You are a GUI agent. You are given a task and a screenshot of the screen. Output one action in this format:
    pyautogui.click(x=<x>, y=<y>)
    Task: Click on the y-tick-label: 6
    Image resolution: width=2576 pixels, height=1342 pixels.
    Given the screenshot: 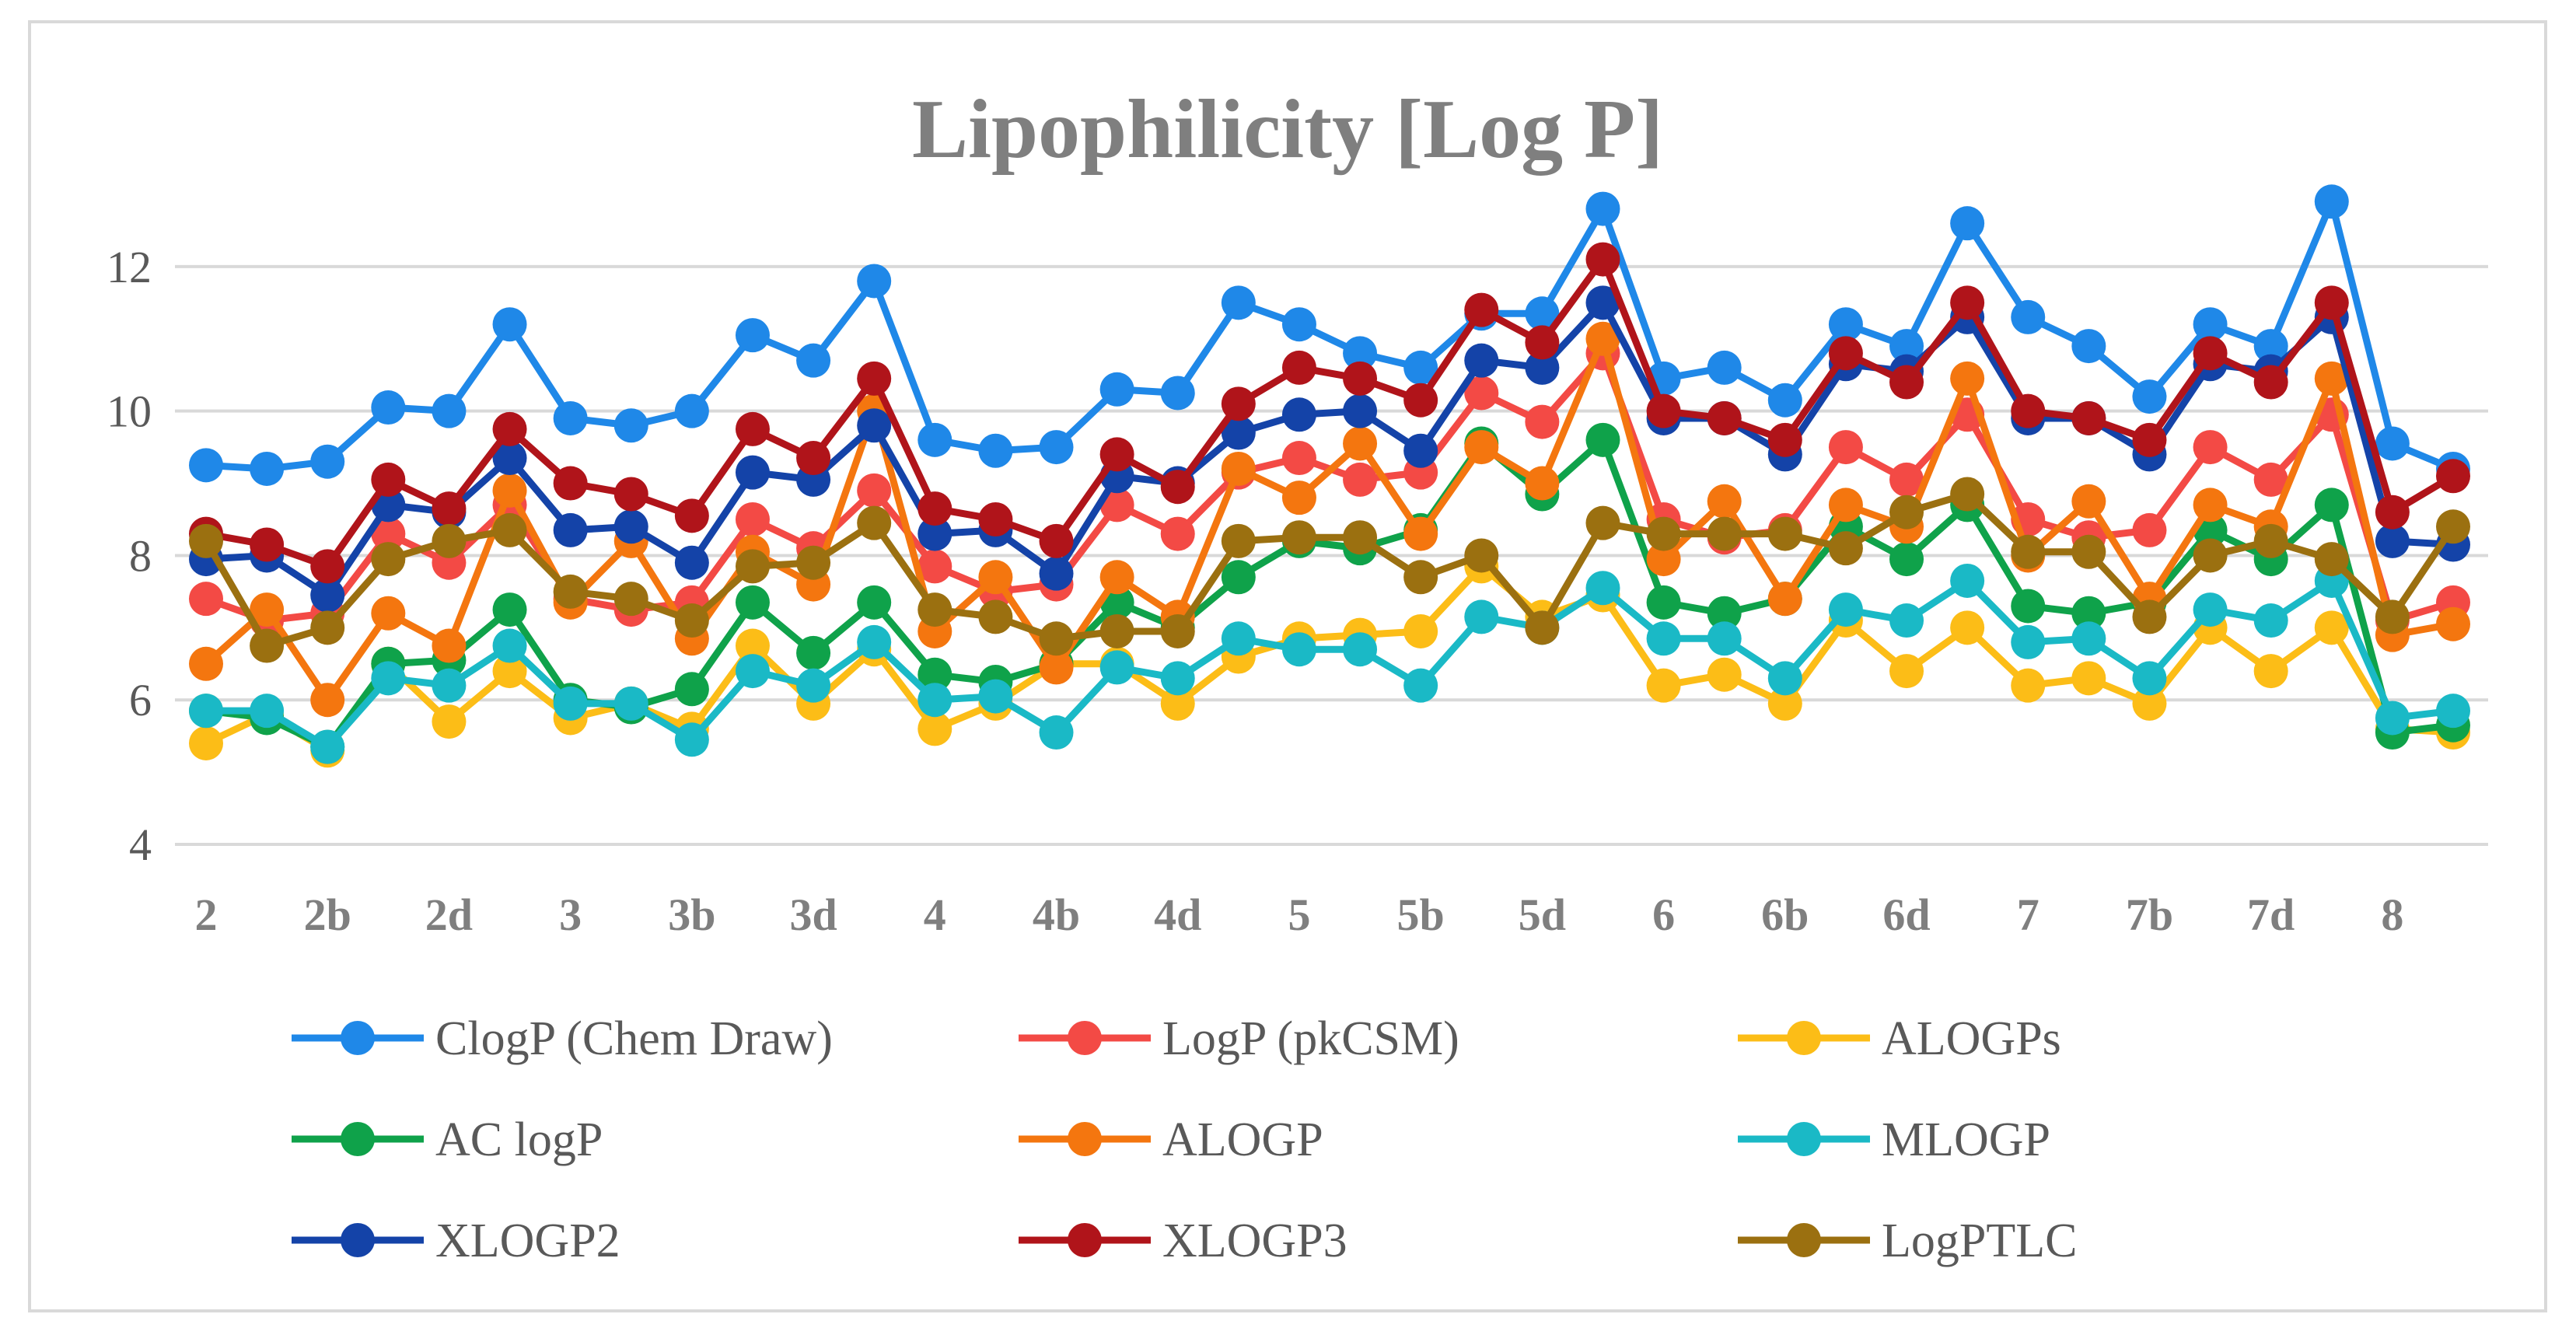 What is the action you would take?
    pyautogui.click(x=140, y=700)
    